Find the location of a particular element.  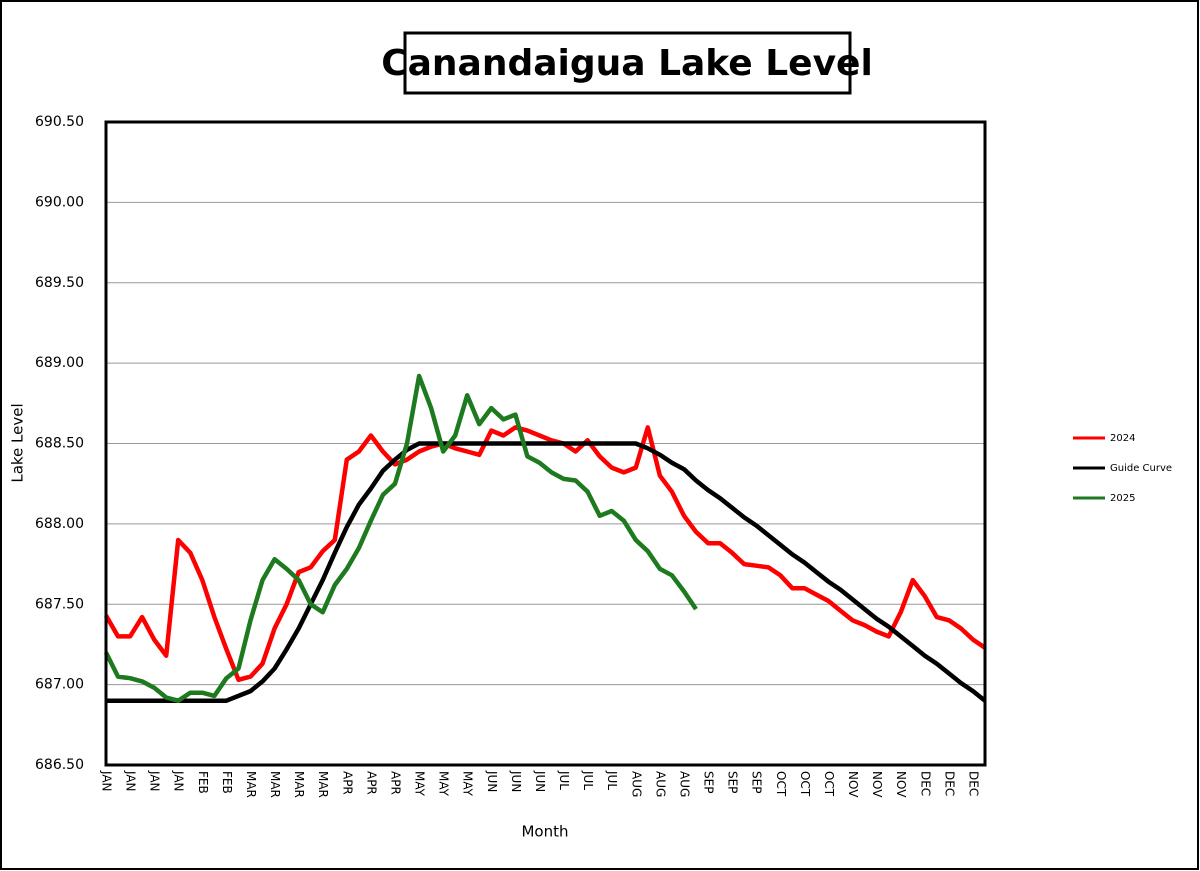

title-box is located at coordinates (627, 63).